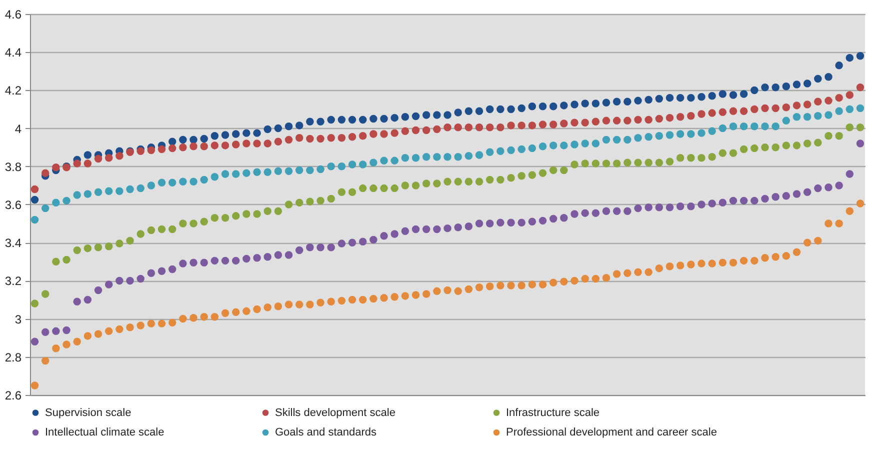 The height and width of the screenshot is (452, 879). Describe the element at coordinates (18, 129) in the screenshot. I see `y-tick-label: 4` at that location.